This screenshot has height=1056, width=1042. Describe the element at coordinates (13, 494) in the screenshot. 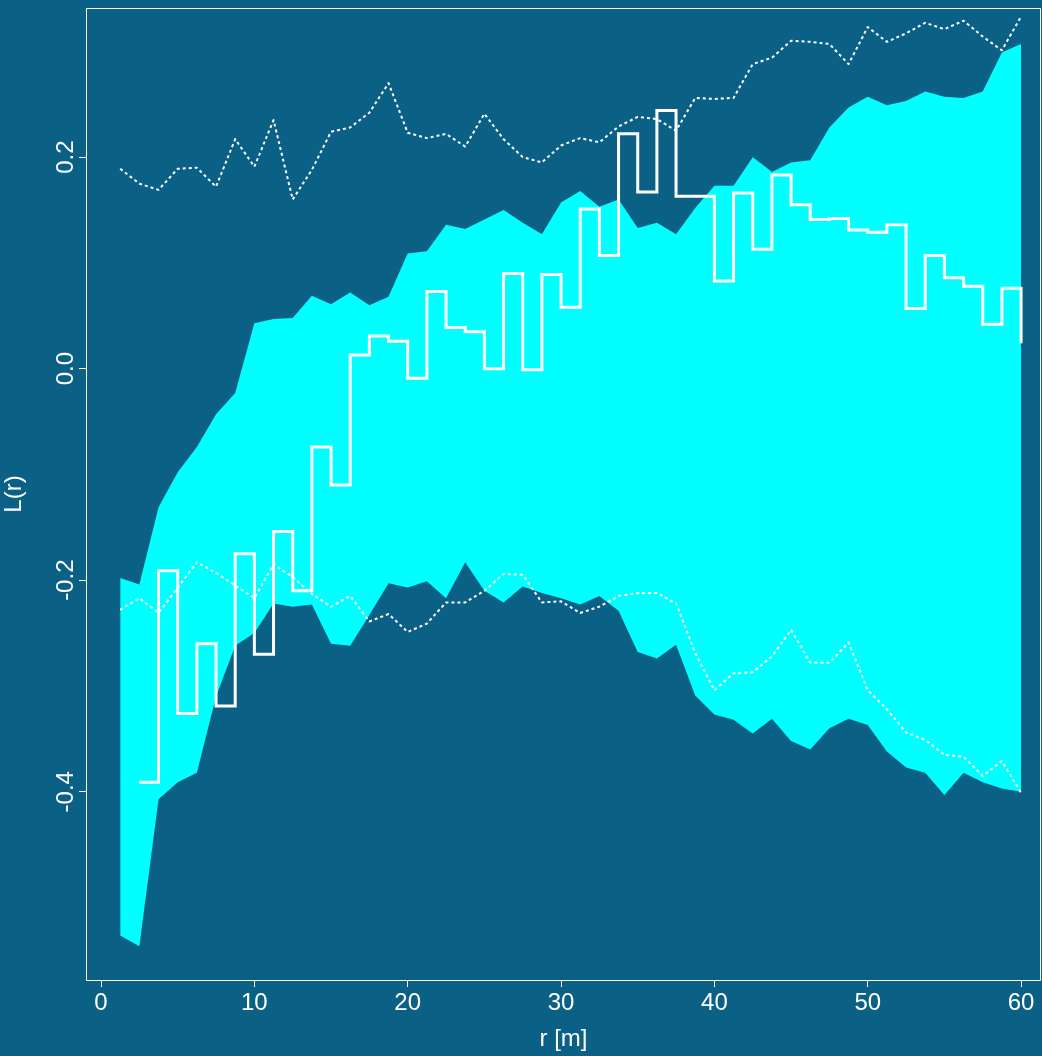

I see `y-axis-title: L(r)` at that location.